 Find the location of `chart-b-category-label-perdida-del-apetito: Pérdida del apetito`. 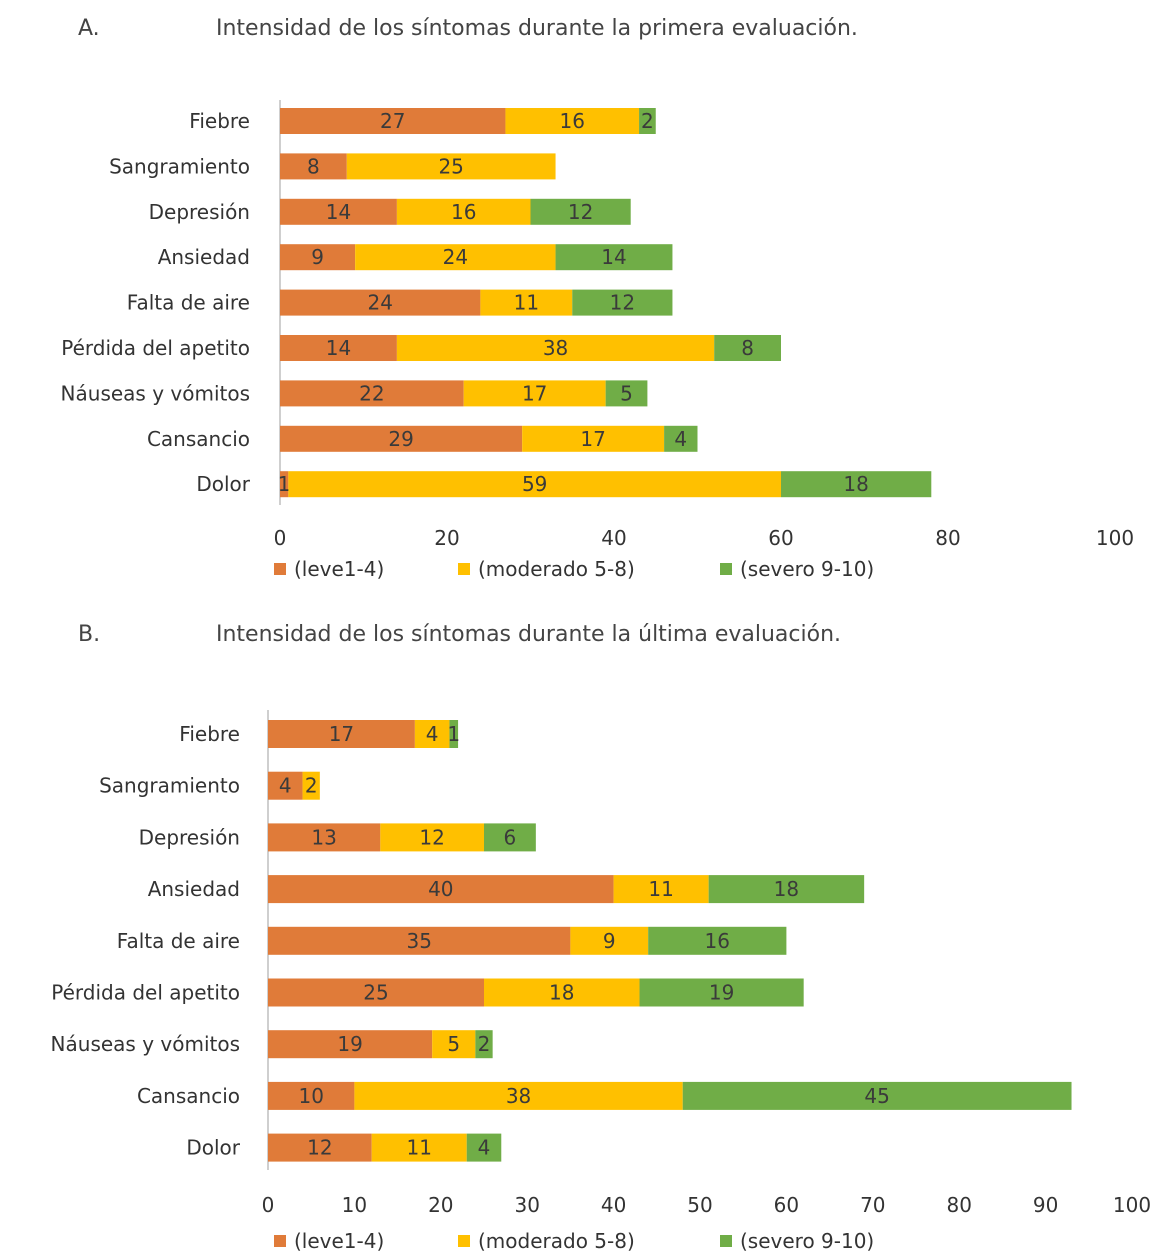

chart-b-category-label-perdida-del-apetito: Pérdida del apetito is located at coordinates (145, 993).